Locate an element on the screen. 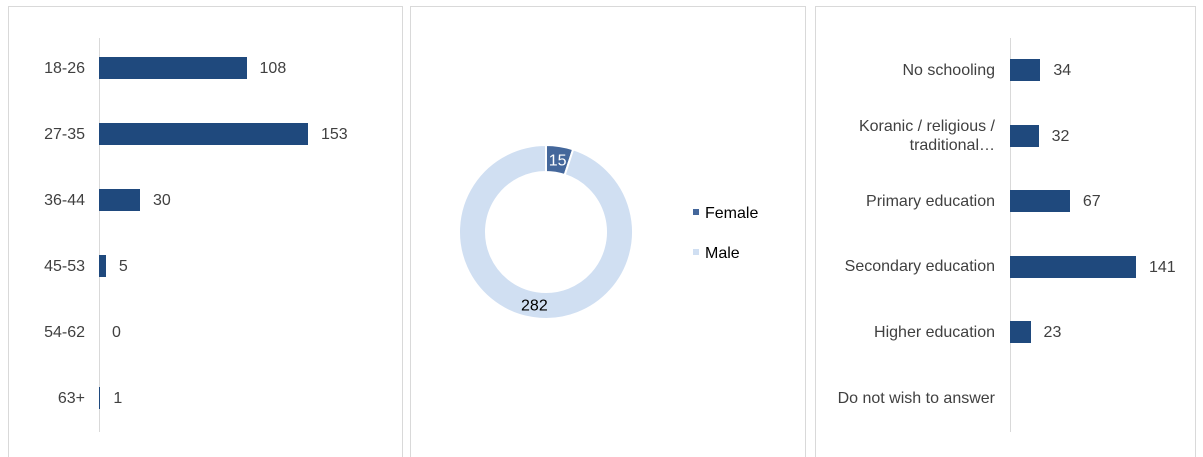 The width and height of the screenshot is (1203, 457). category-label: 54-62 is located at coordinates (64, 332).